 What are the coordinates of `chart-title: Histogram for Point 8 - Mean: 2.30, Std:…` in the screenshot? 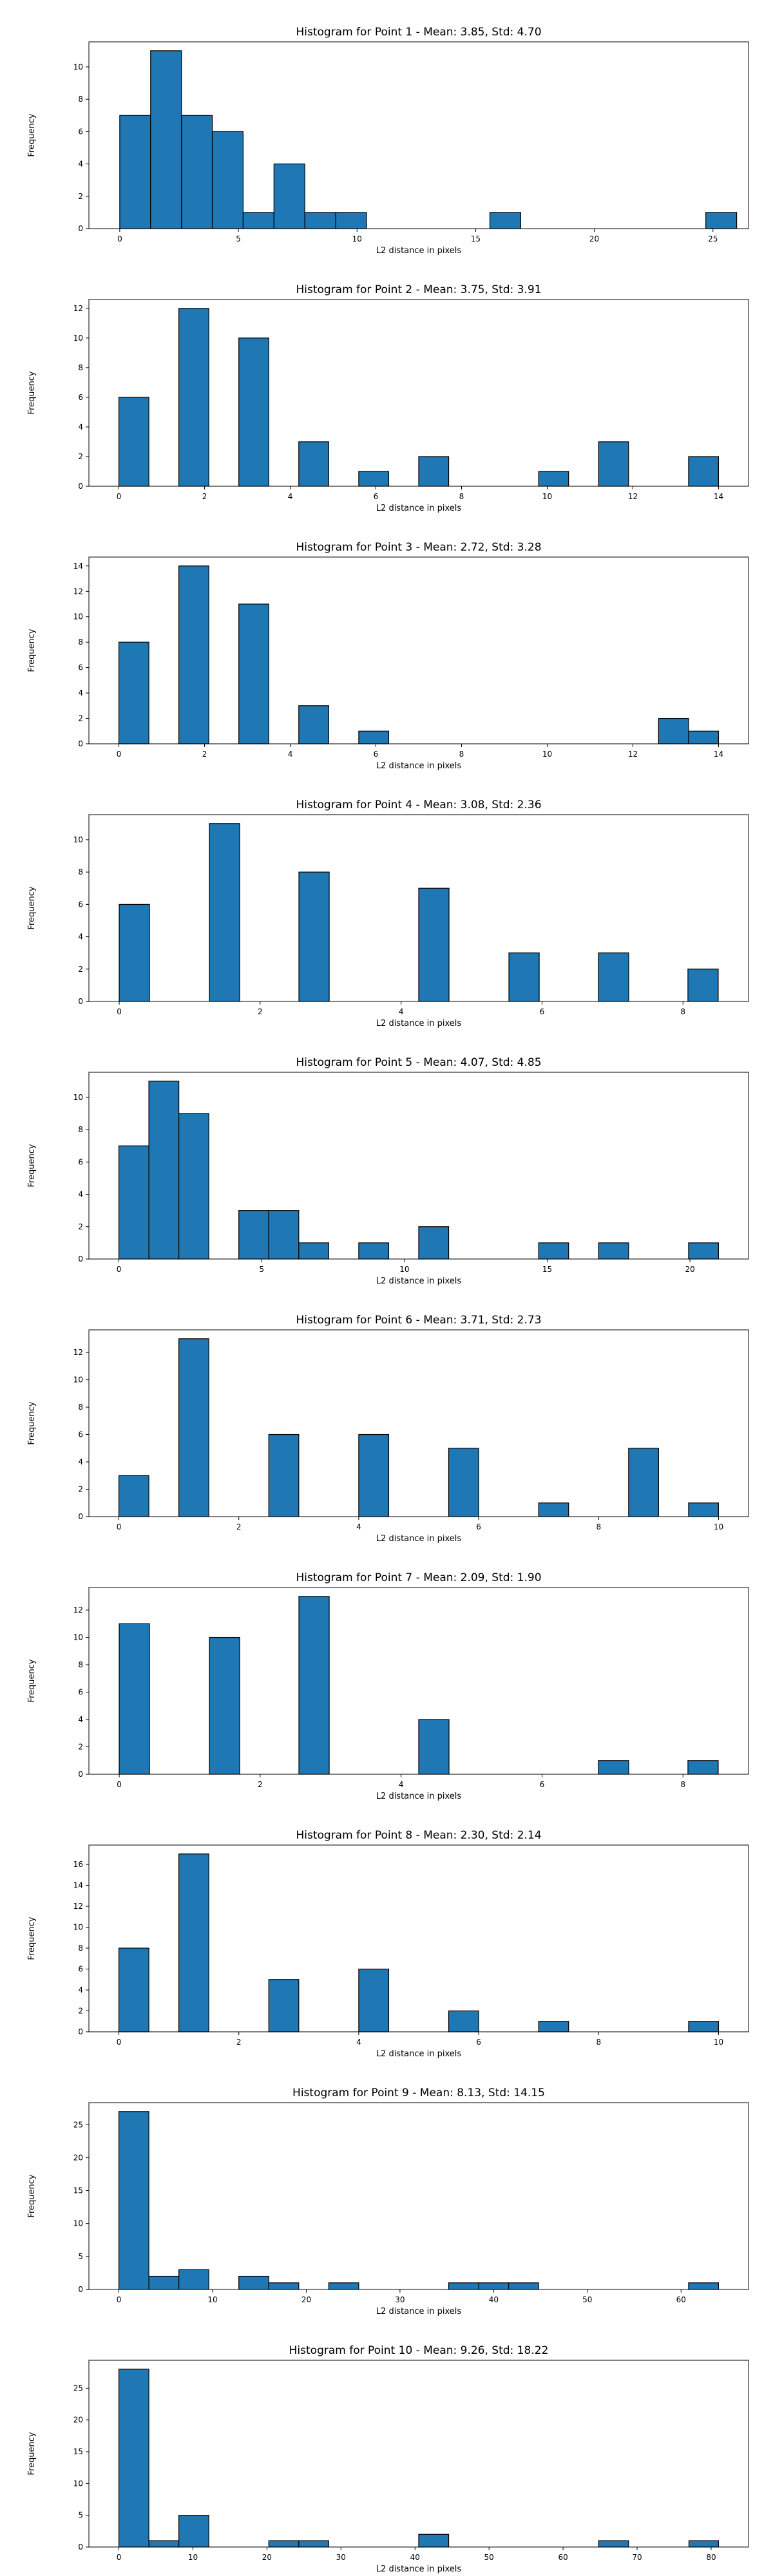 It's located at (418, 1836).